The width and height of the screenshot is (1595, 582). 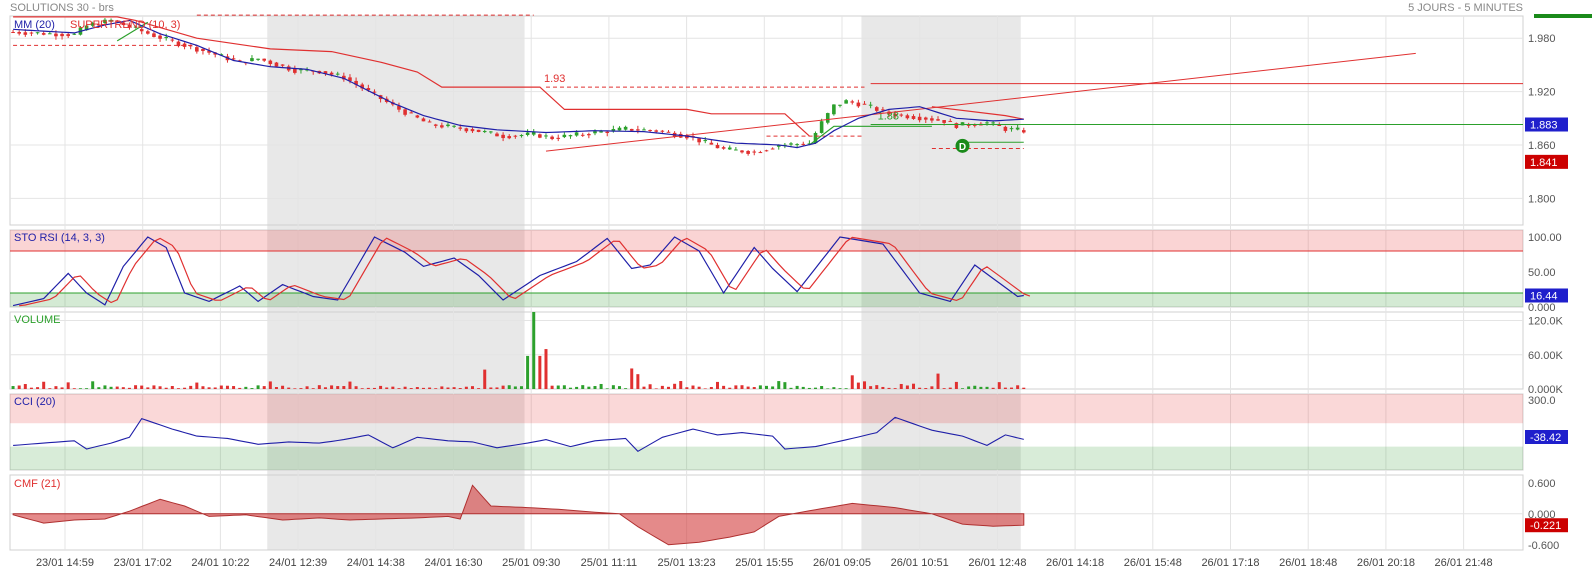 What do you see at coordinates (962, 145) in the screenshot?
I see `dividend-marker` at bounding box center [962, 145].